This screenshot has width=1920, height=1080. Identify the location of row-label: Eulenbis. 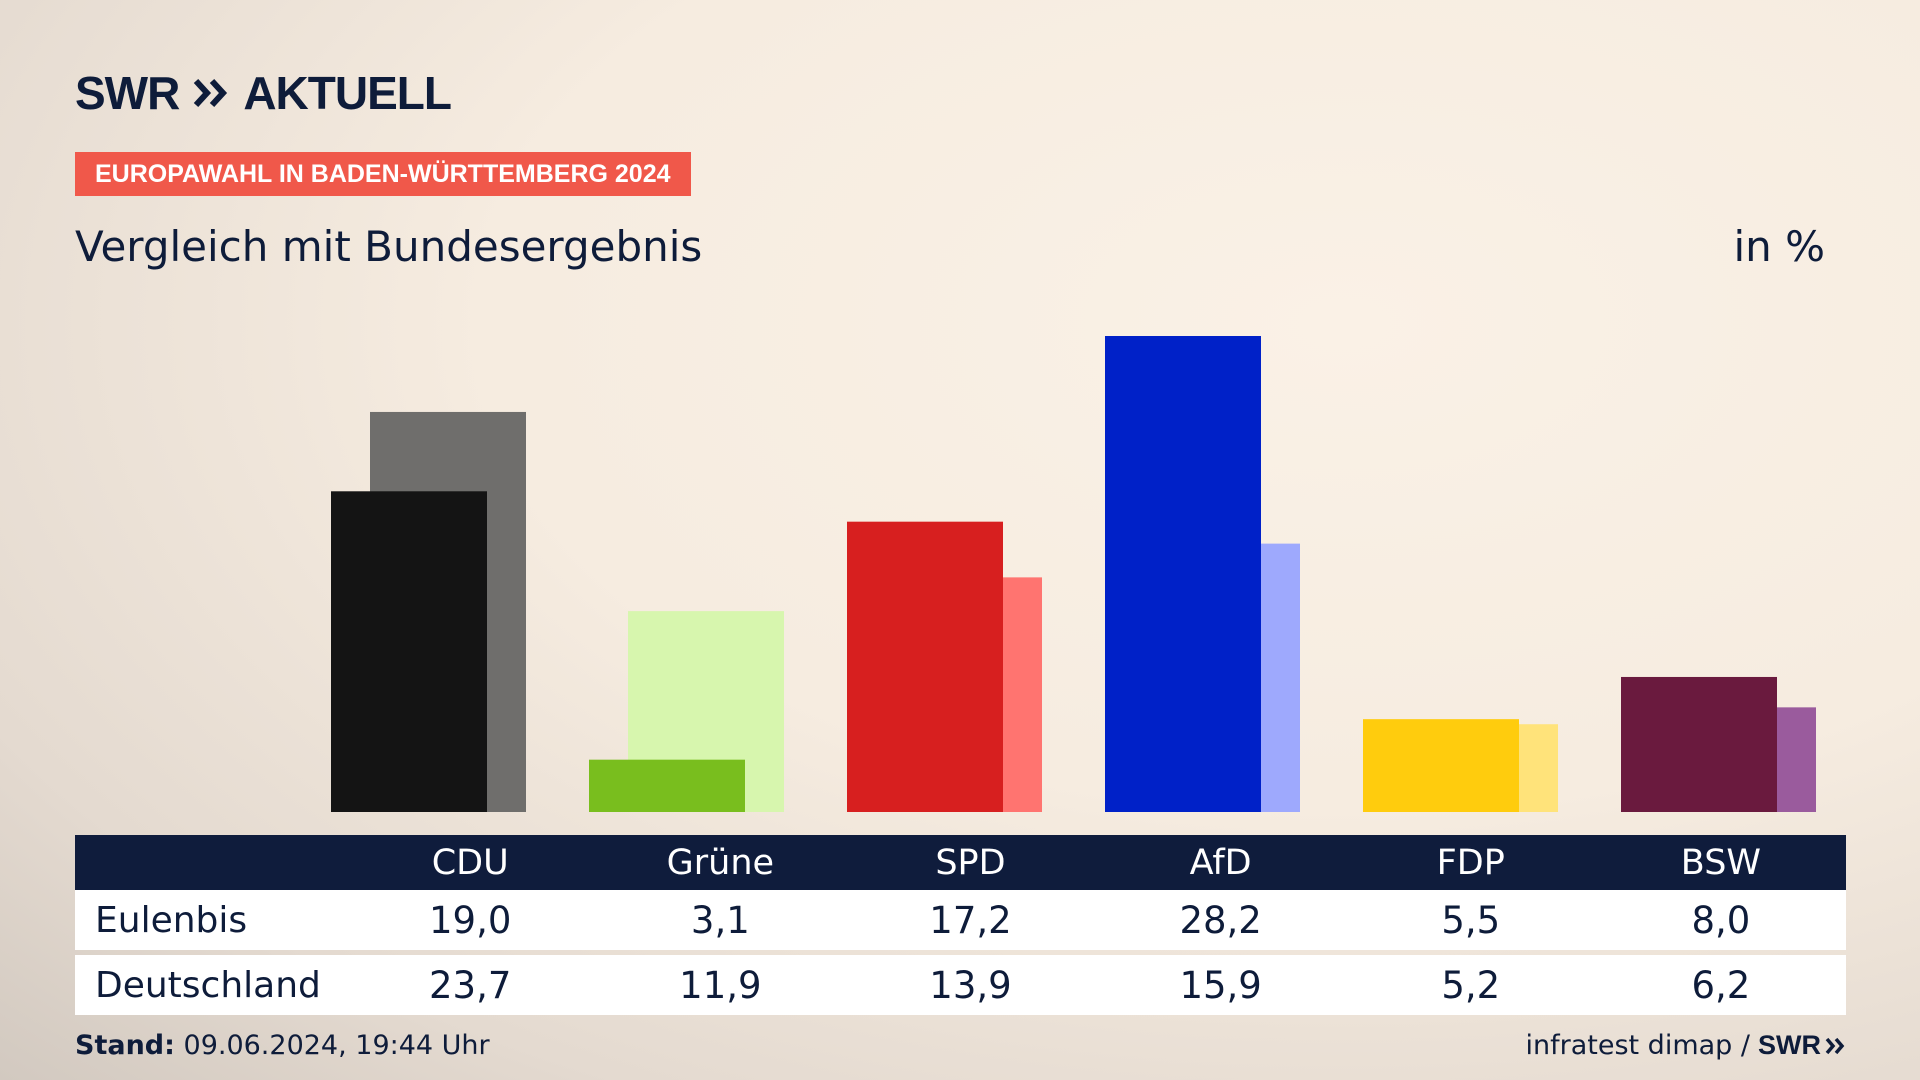
(171, 920).